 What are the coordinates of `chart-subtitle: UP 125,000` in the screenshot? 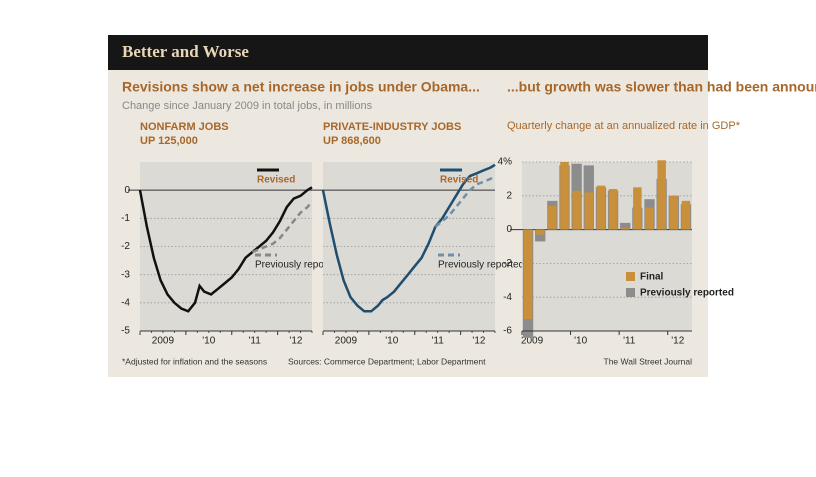 It's located at (169, 141).